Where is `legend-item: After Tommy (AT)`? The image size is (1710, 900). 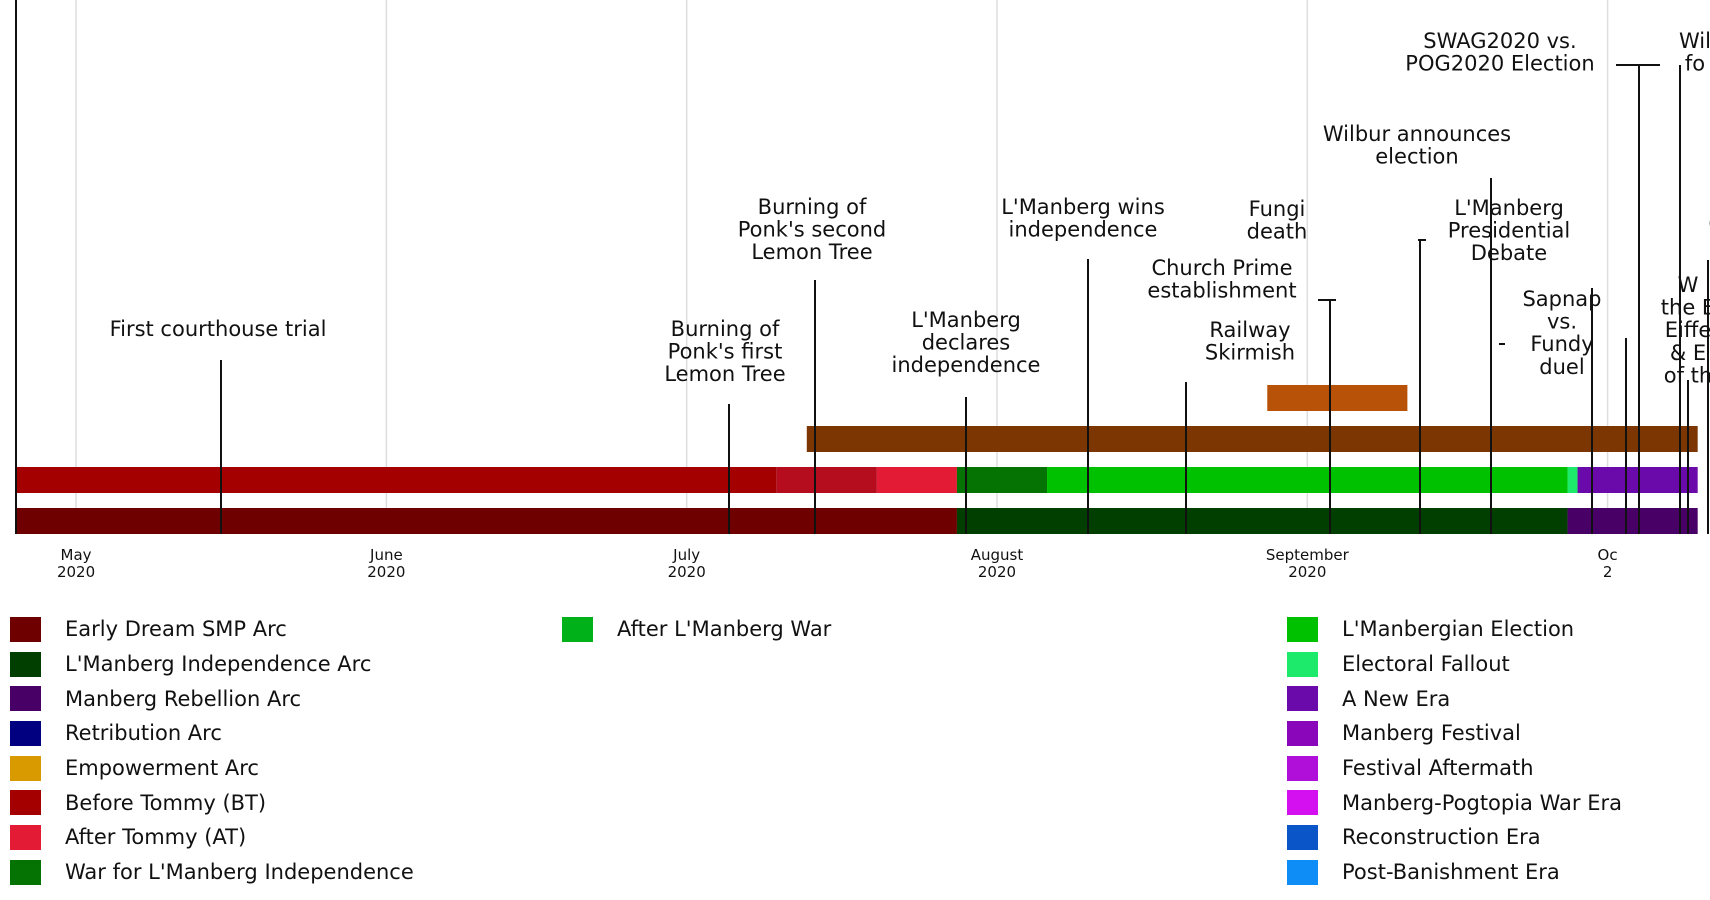
legend-item: After Tommy (AT) is located at coordinates (212, 837).